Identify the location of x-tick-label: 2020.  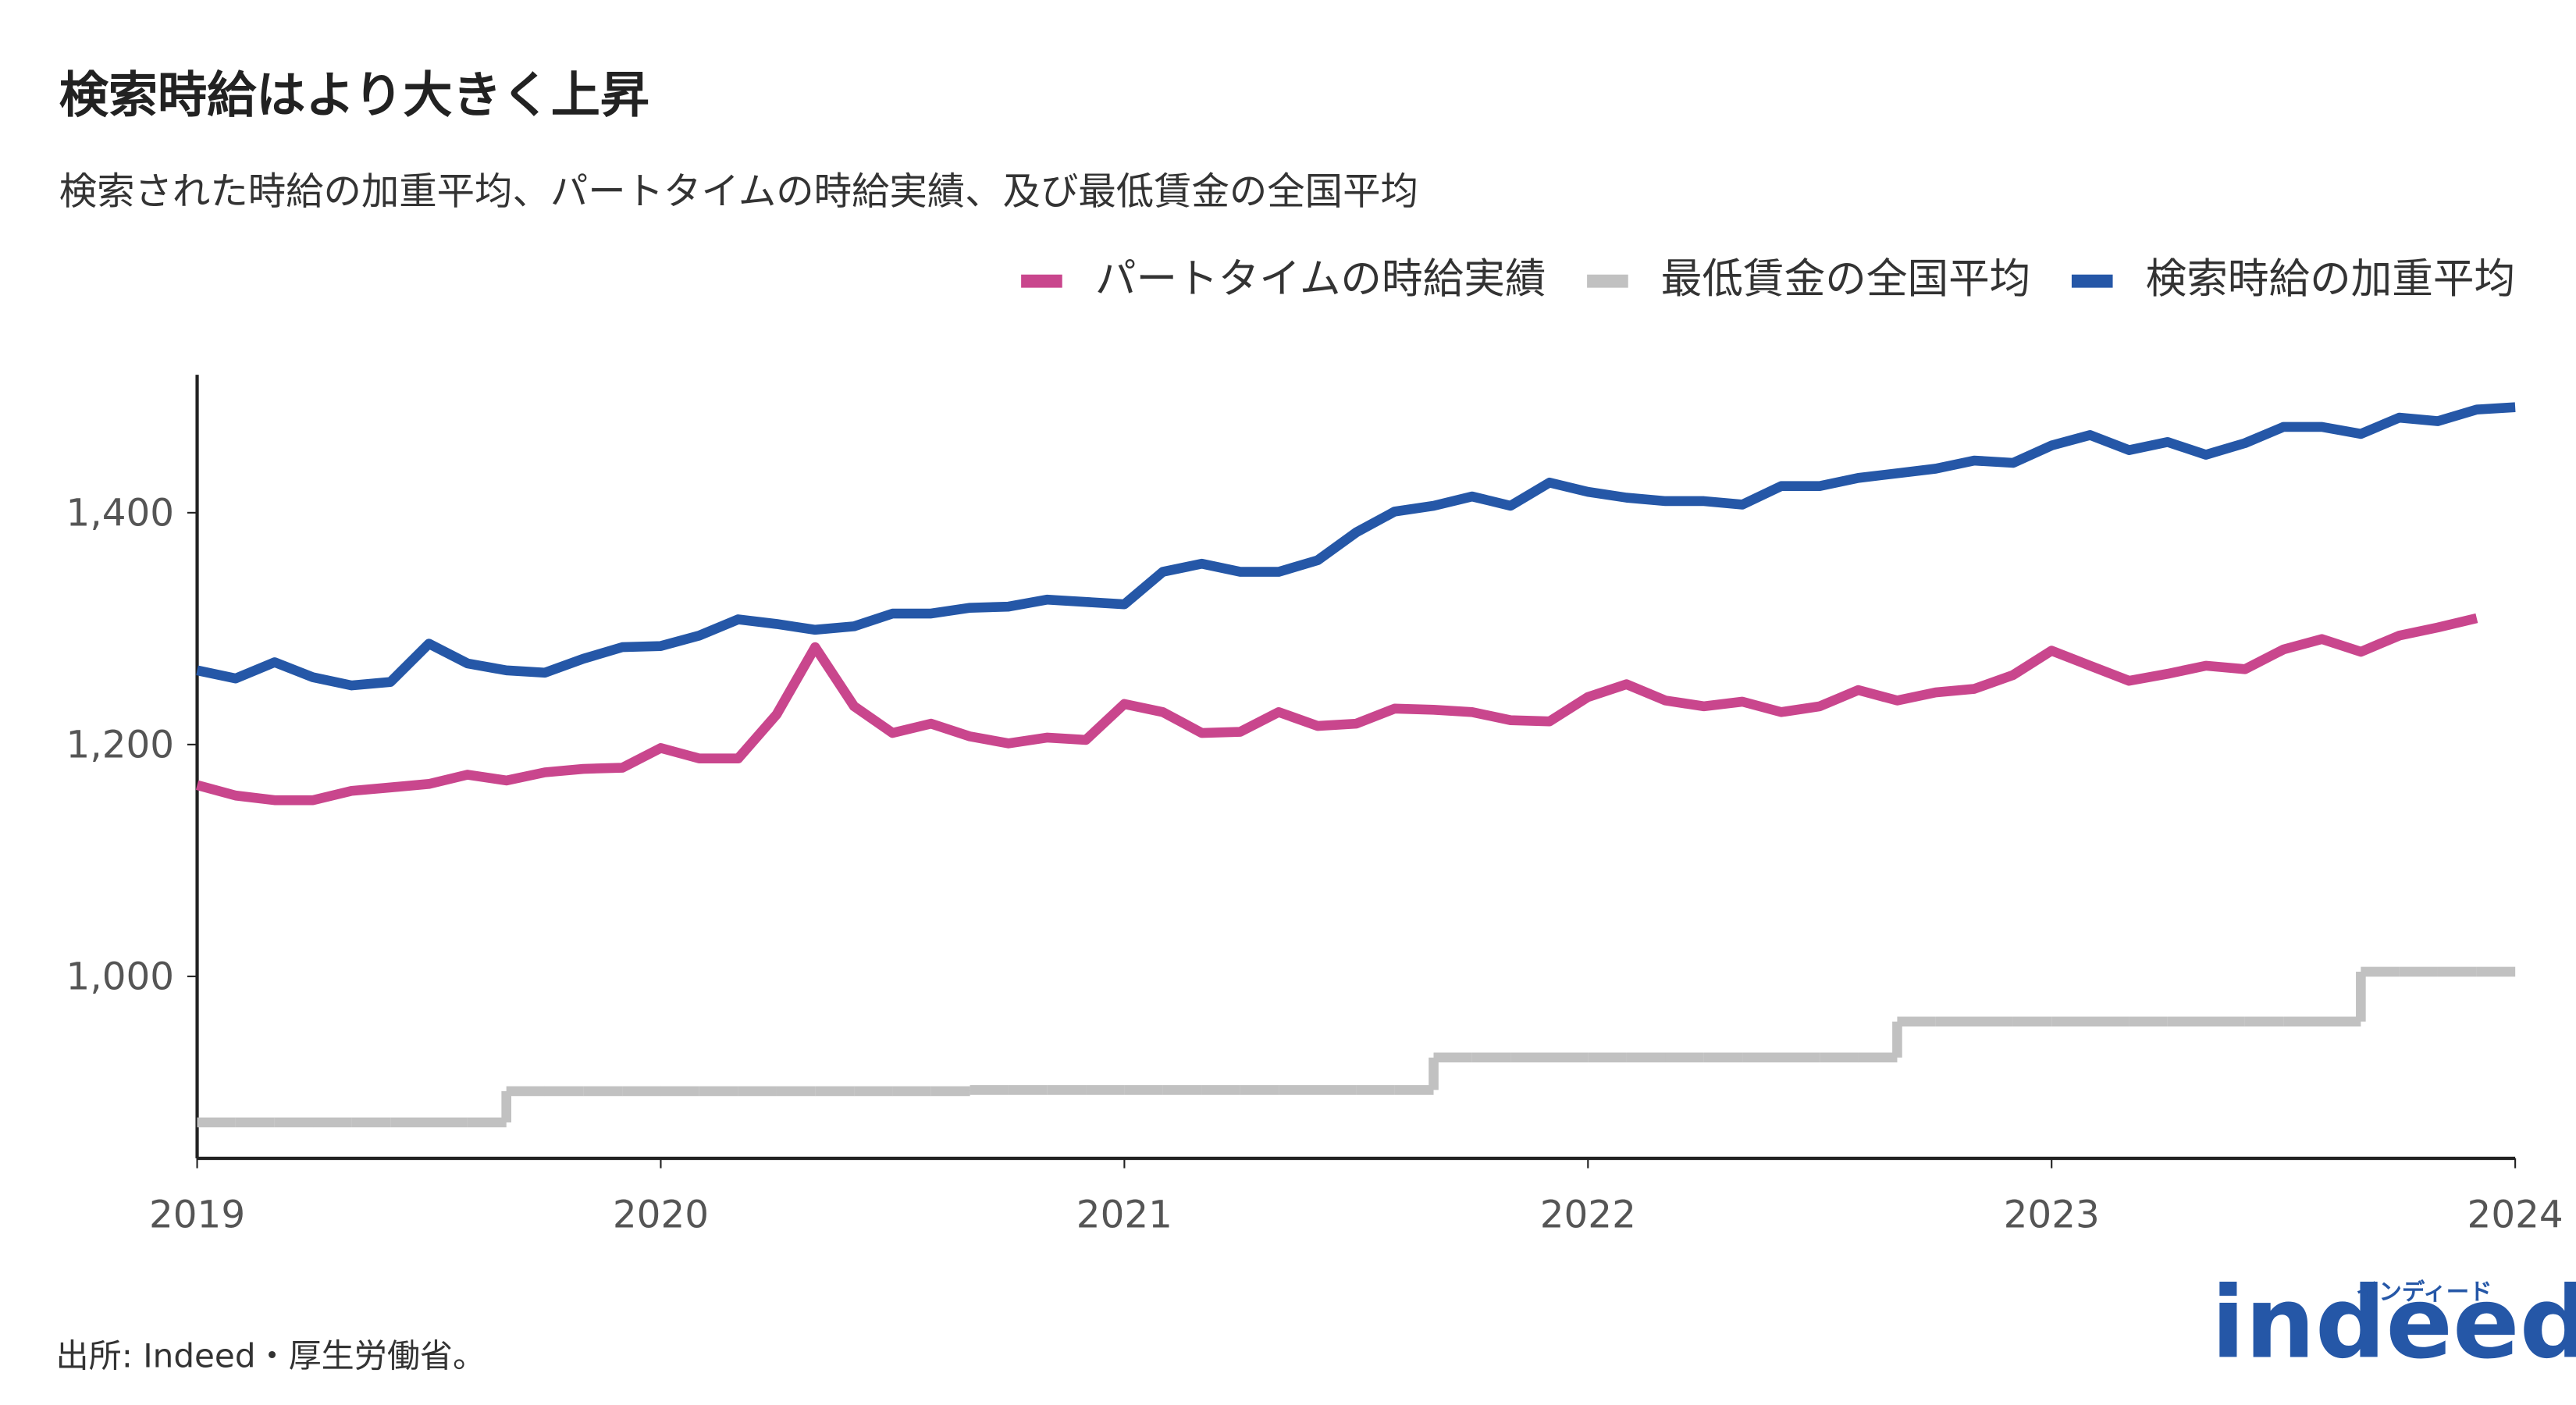
(661, 1215).